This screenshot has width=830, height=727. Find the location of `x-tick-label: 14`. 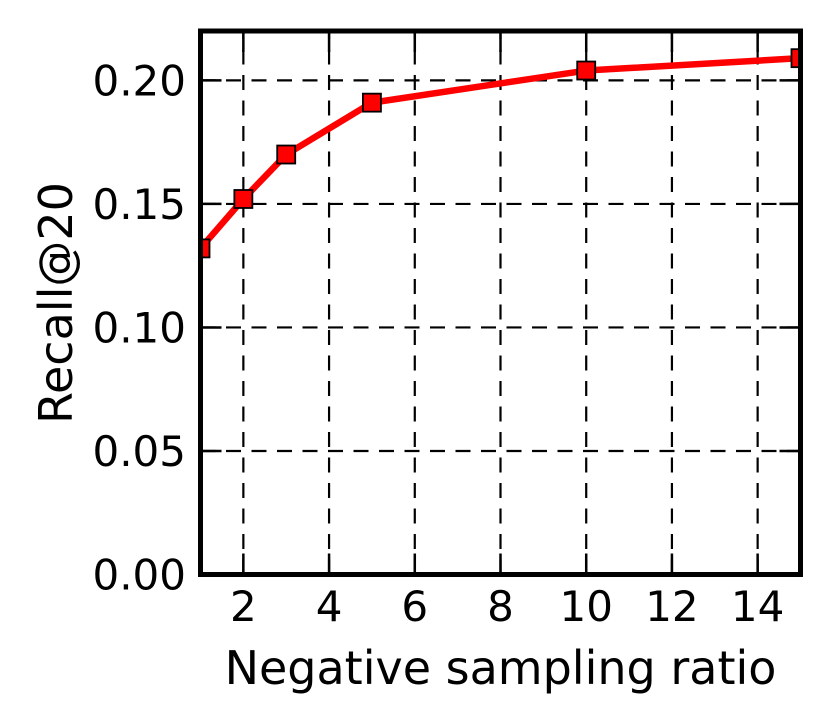

x-tick-label: 14 is located at coordinates (757, 606).